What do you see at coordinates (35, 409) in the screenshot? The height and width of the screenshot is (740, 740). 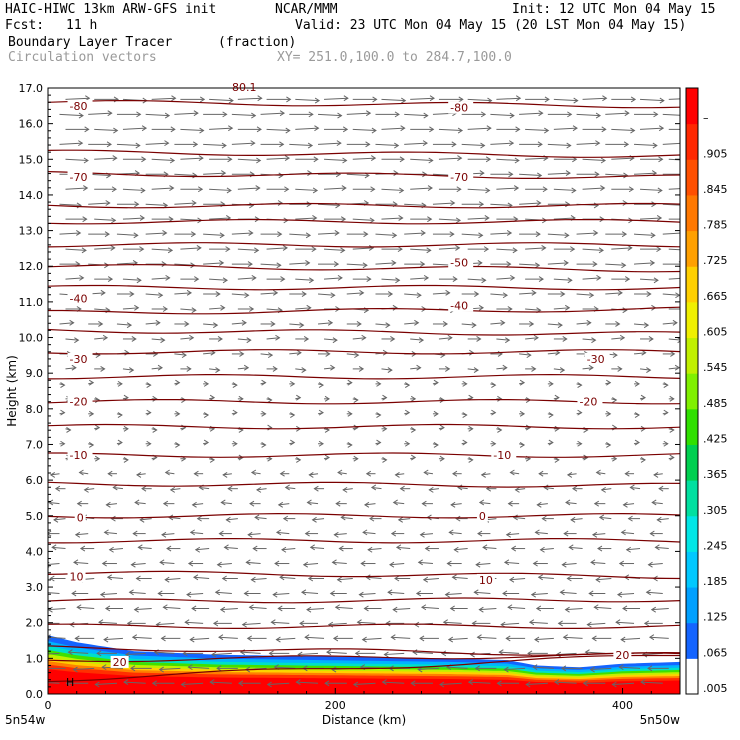 I see `y-tick-label: 8.0` at bounding box center [35, 409].